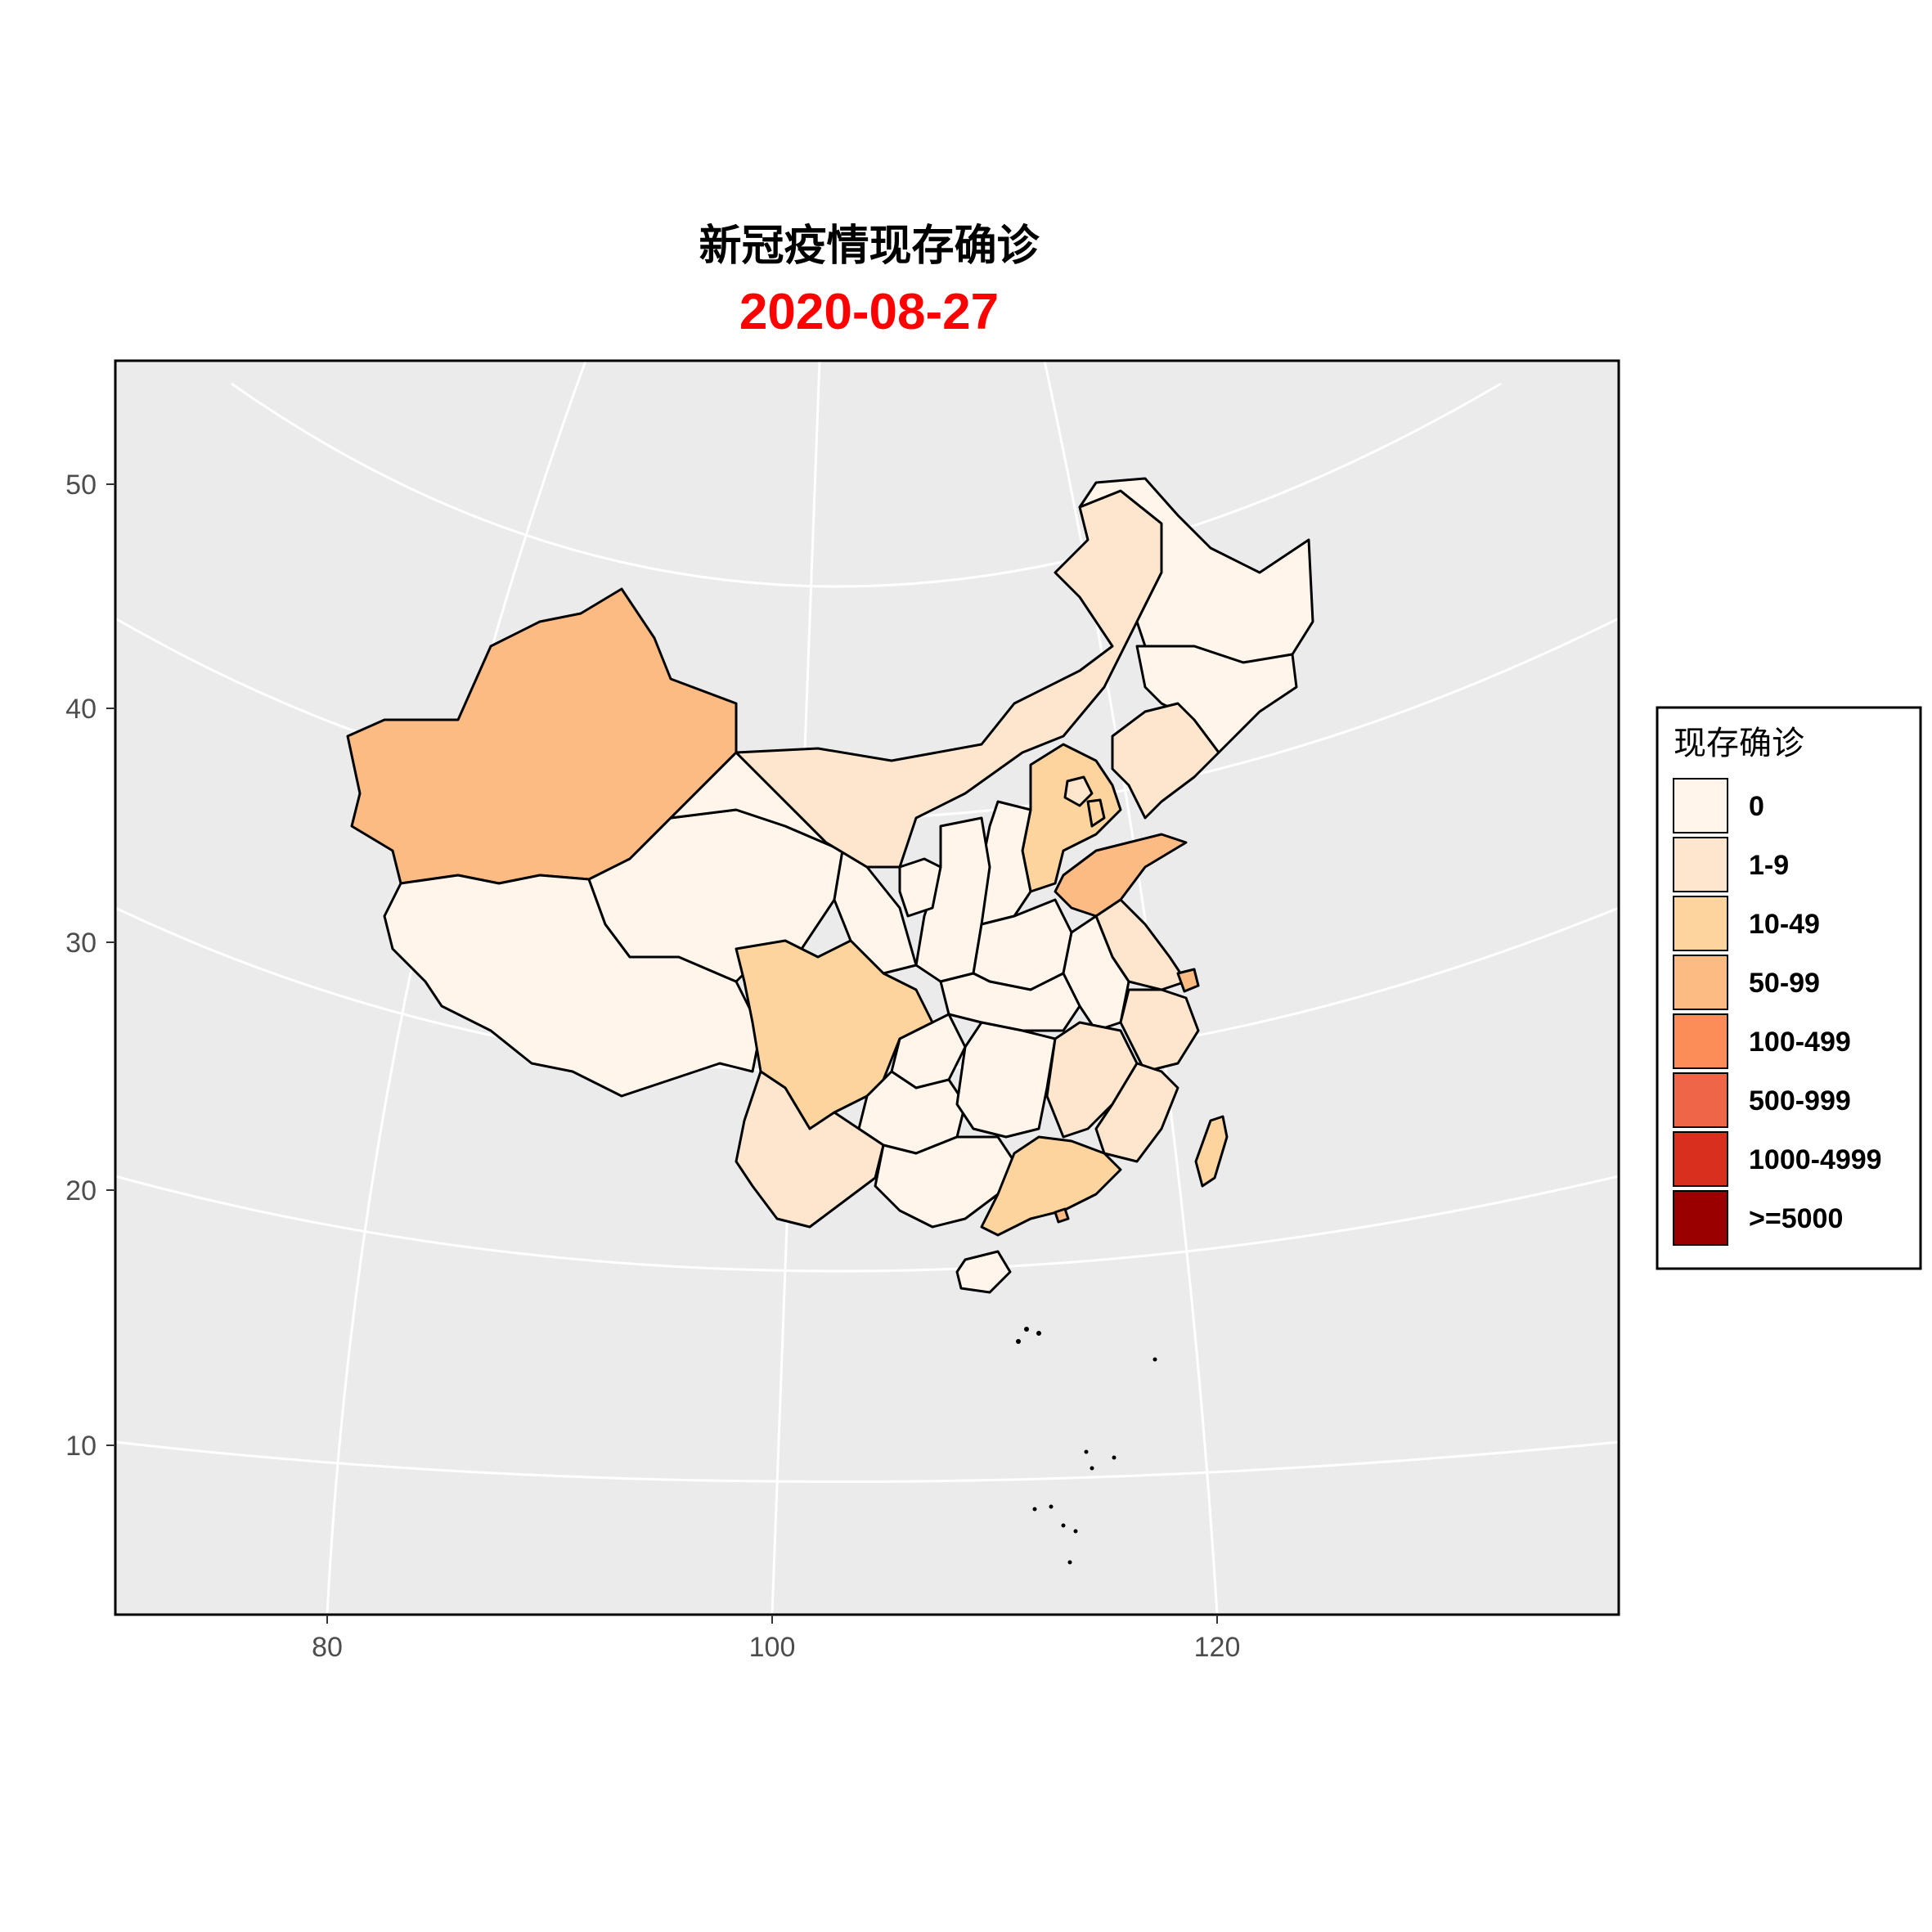 This screenshot has height=1932, width=1932. I want to click on region-guangdong, so click(1051, 1186).